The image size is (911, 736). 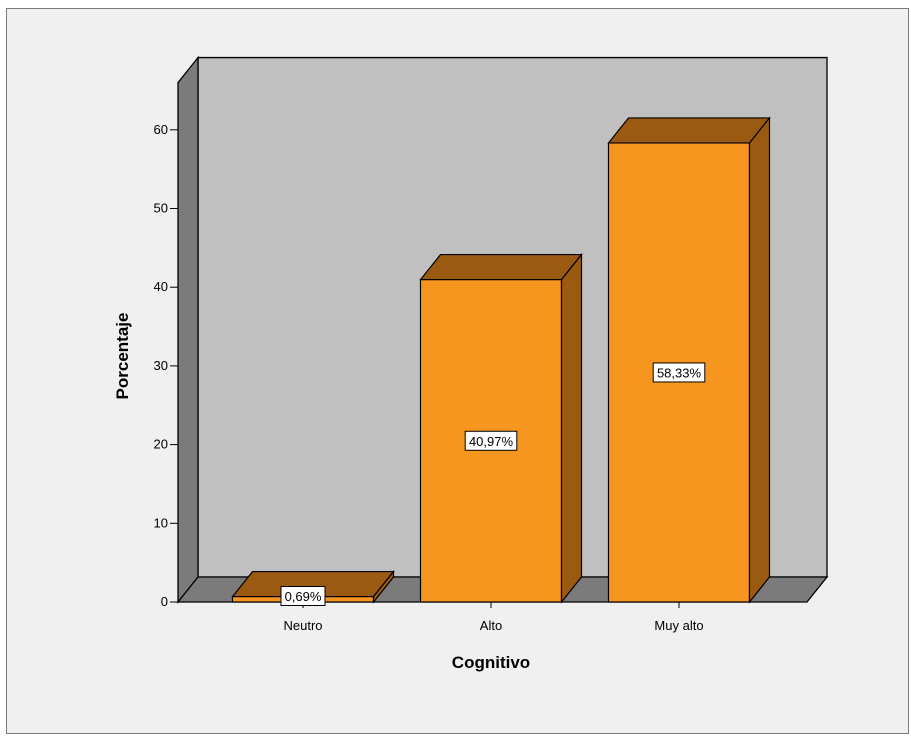 I want to click on x-tick-label: Muy alto, so click(x=678, y=625).